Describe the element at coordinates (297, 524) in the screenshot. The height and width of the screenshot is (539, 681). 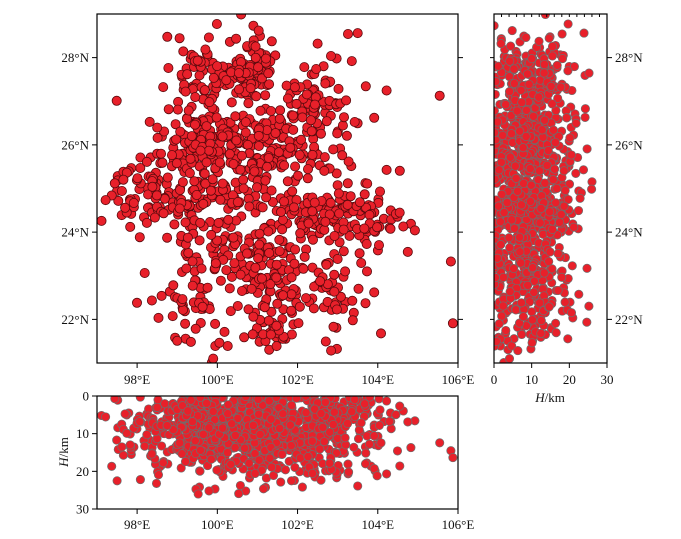
I see `longitude-depth-x-tick-label: 102°E` at that location.